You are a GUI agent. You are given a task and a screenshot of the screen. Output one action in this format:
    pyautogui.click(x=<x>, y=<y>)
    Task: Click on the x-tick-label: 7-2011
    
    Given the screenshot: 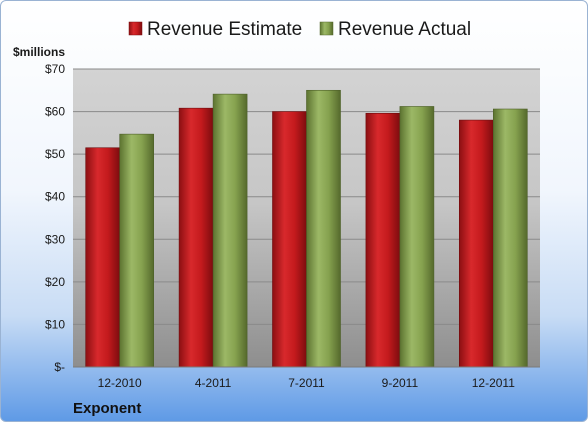 What is the action you would take?
    pyautogui.click(x=306, y=383)
    